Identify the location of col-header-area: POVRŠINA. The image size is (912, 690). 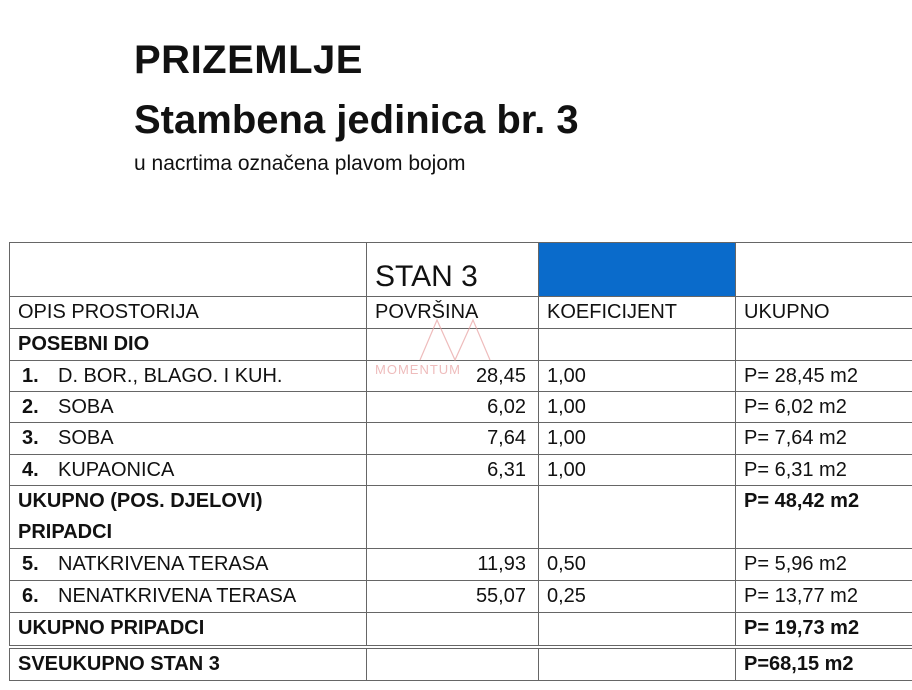
(452, 312).